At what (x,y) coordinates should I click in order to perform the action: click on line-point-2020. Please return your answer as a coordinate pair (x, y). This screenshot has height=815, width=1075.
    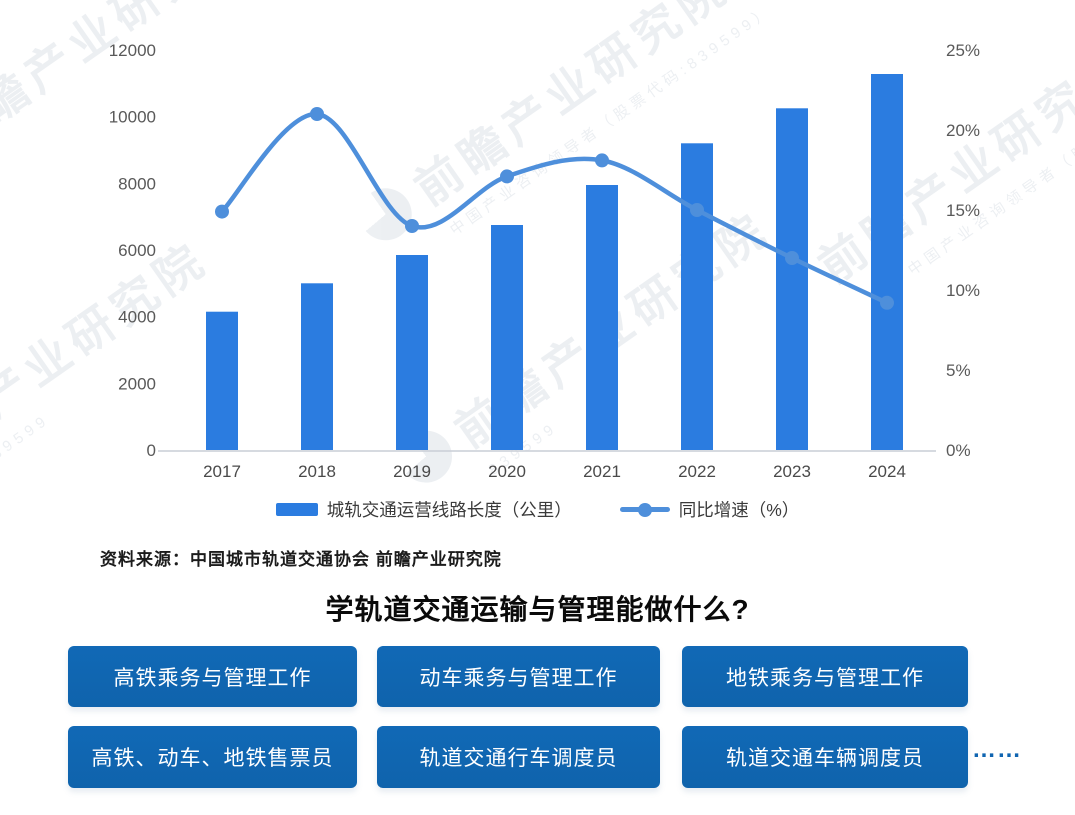
    Looking at the image, I should click on (507, 176).